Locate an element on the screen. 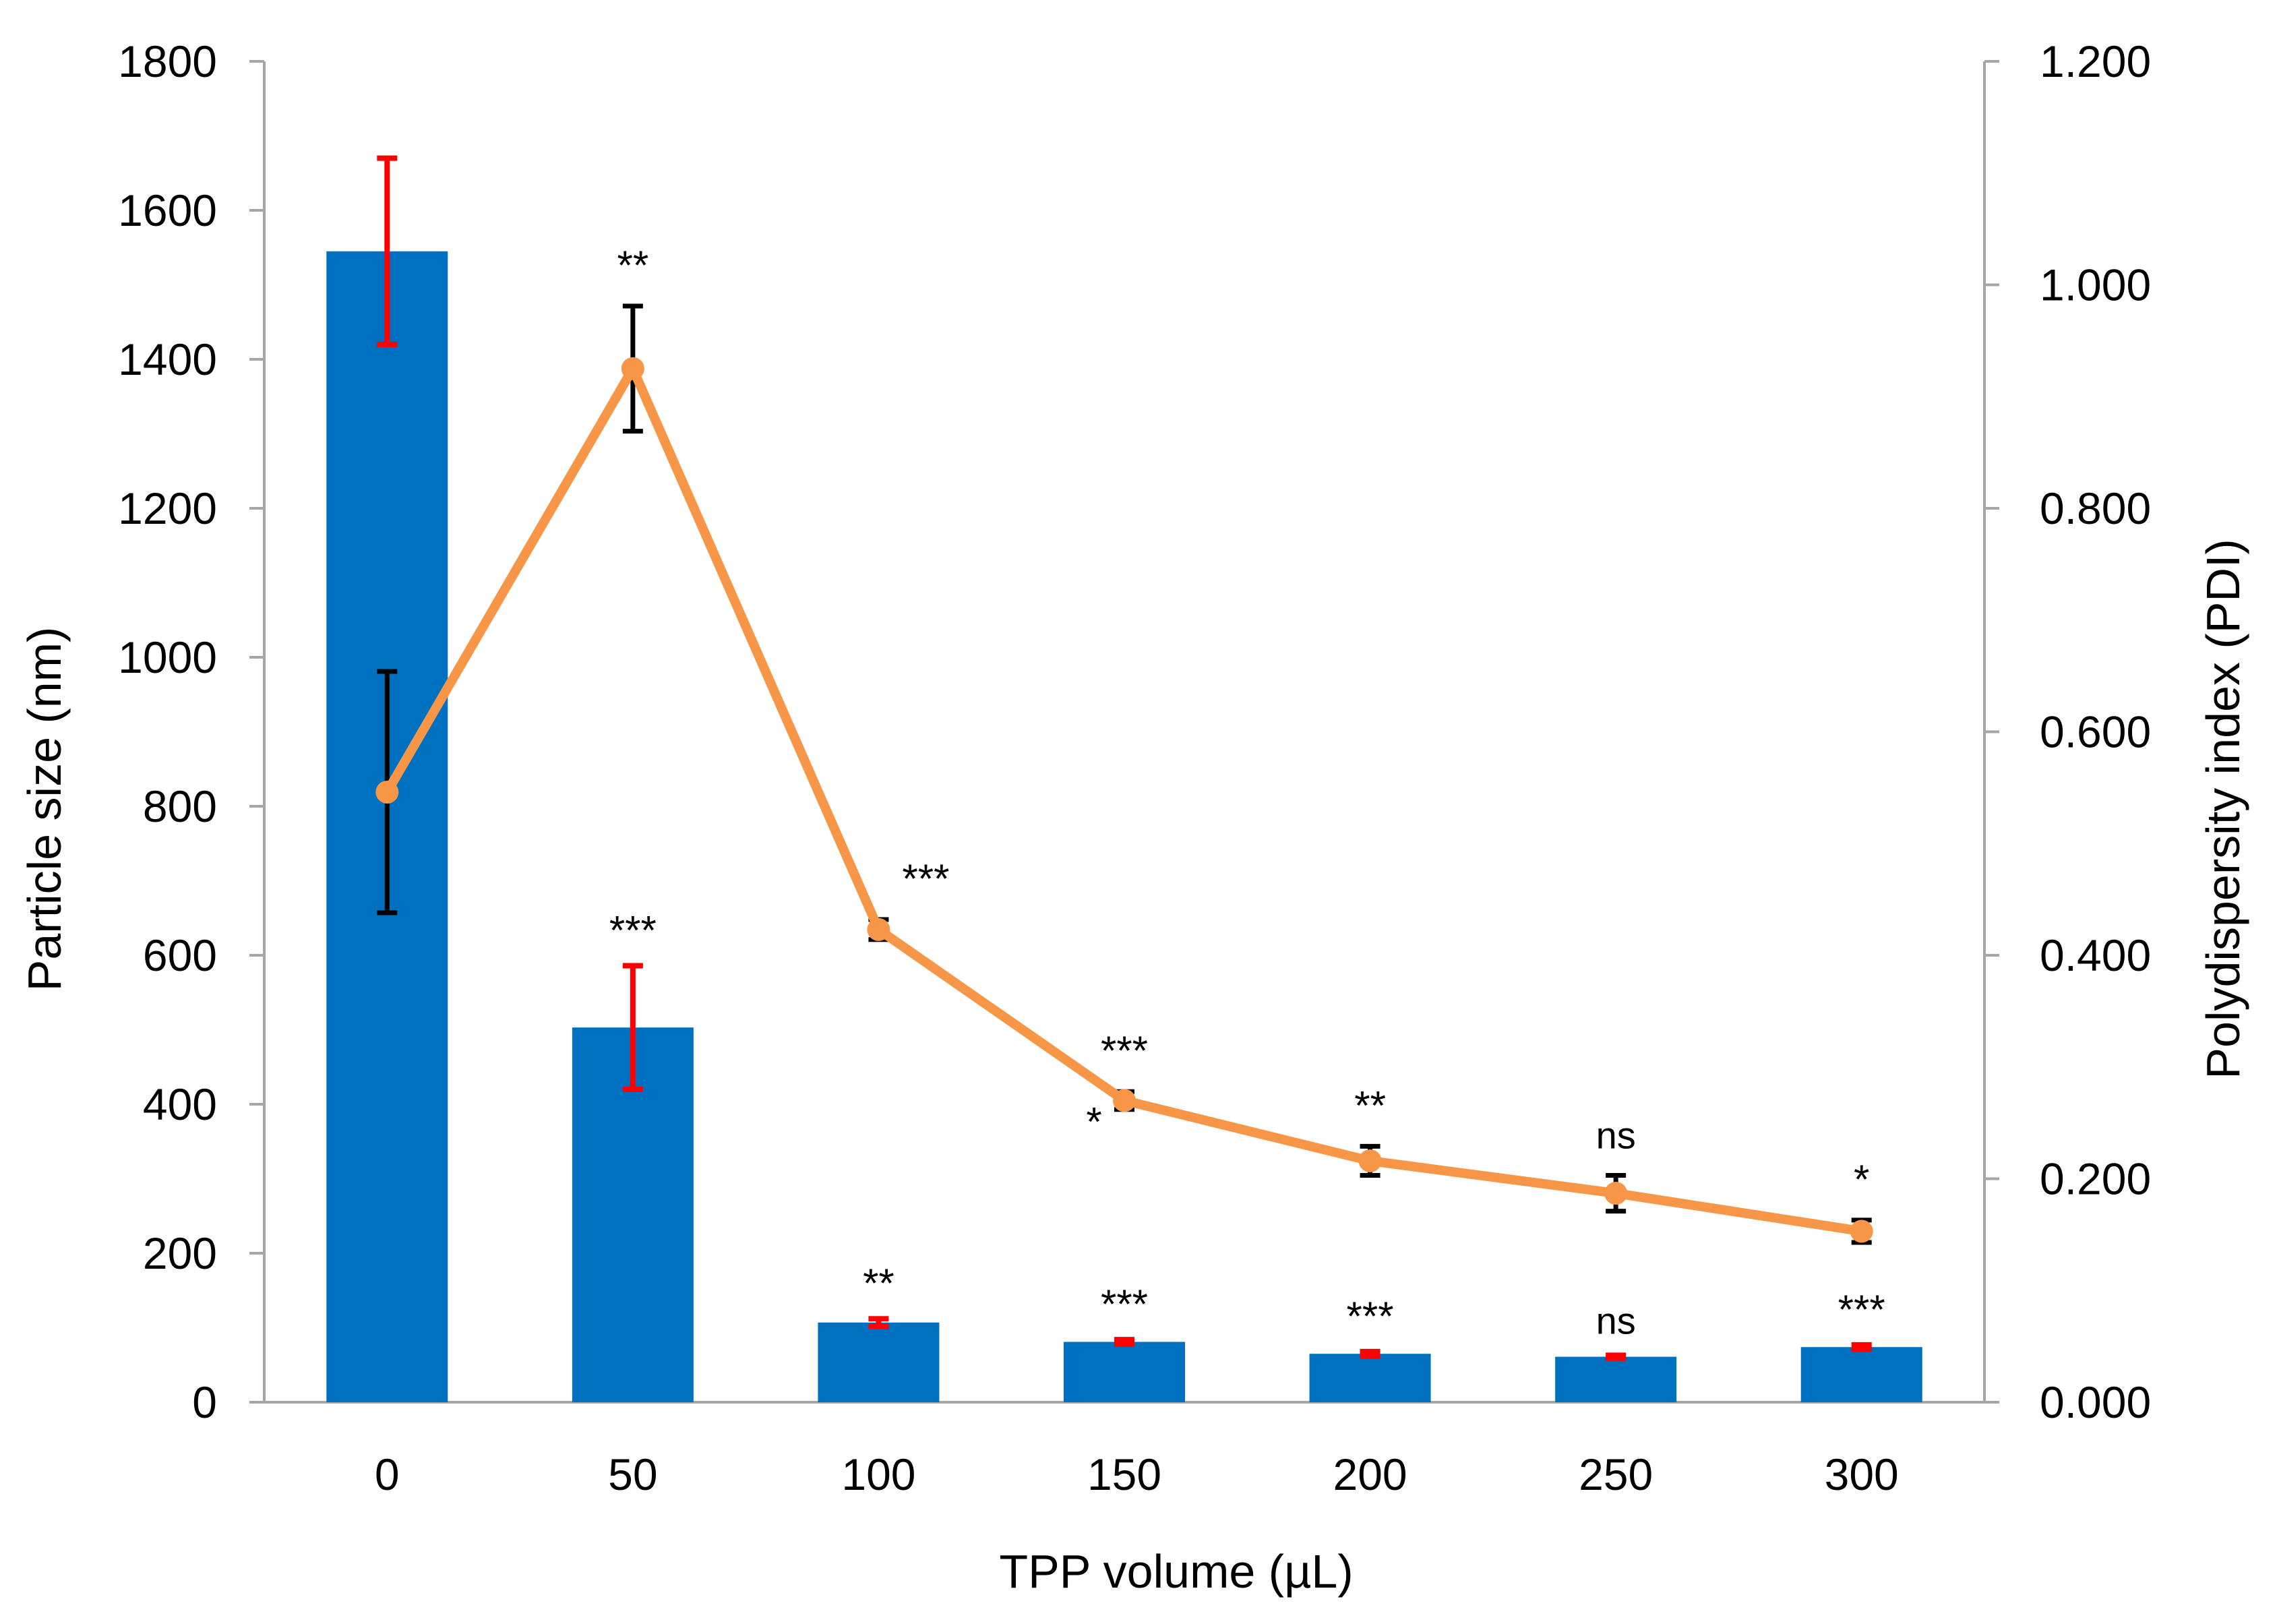 The image size is (2277, 1624). y-left-tick-label: 1000 is located at coordinates (167, 657).